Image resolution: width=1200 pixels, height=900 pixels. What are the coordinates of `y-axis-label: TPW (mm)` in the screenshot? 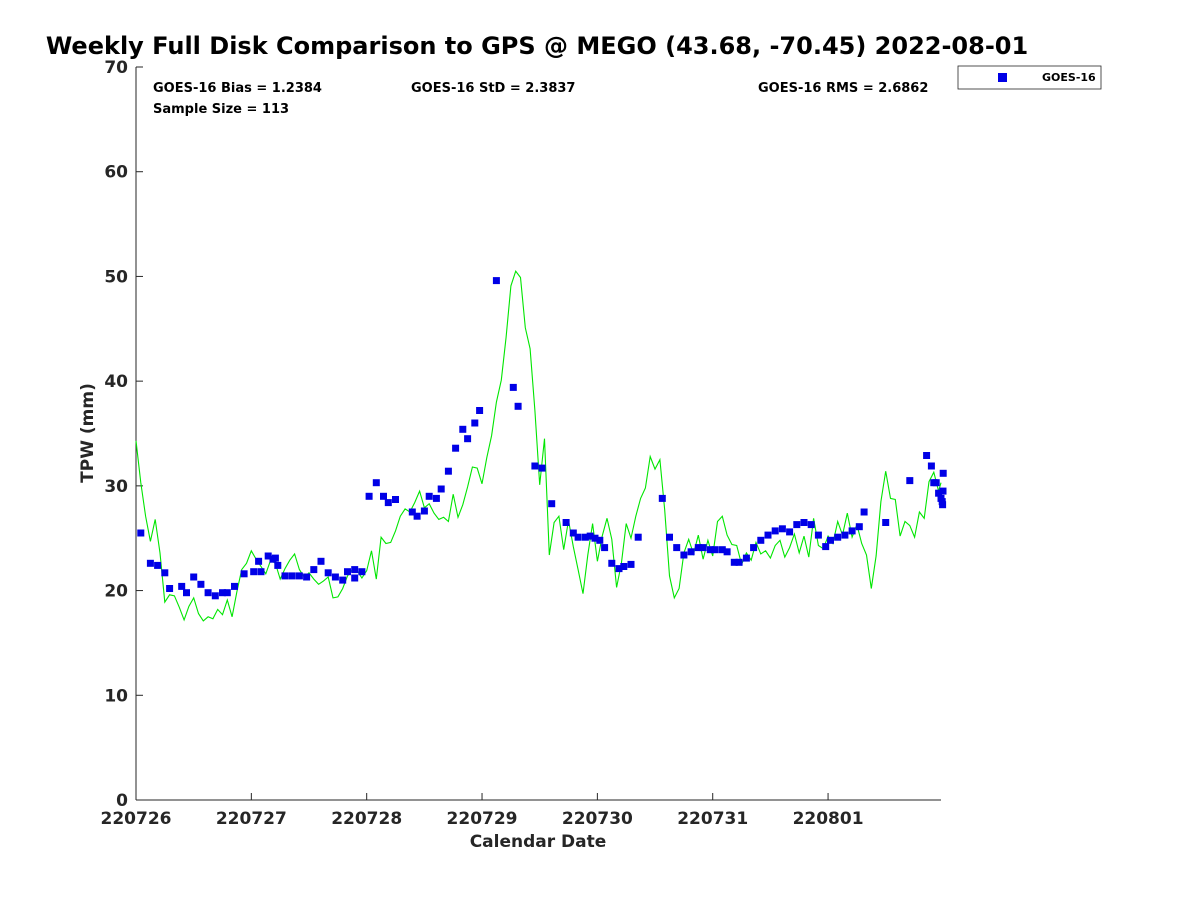 It's located at (88, 433).